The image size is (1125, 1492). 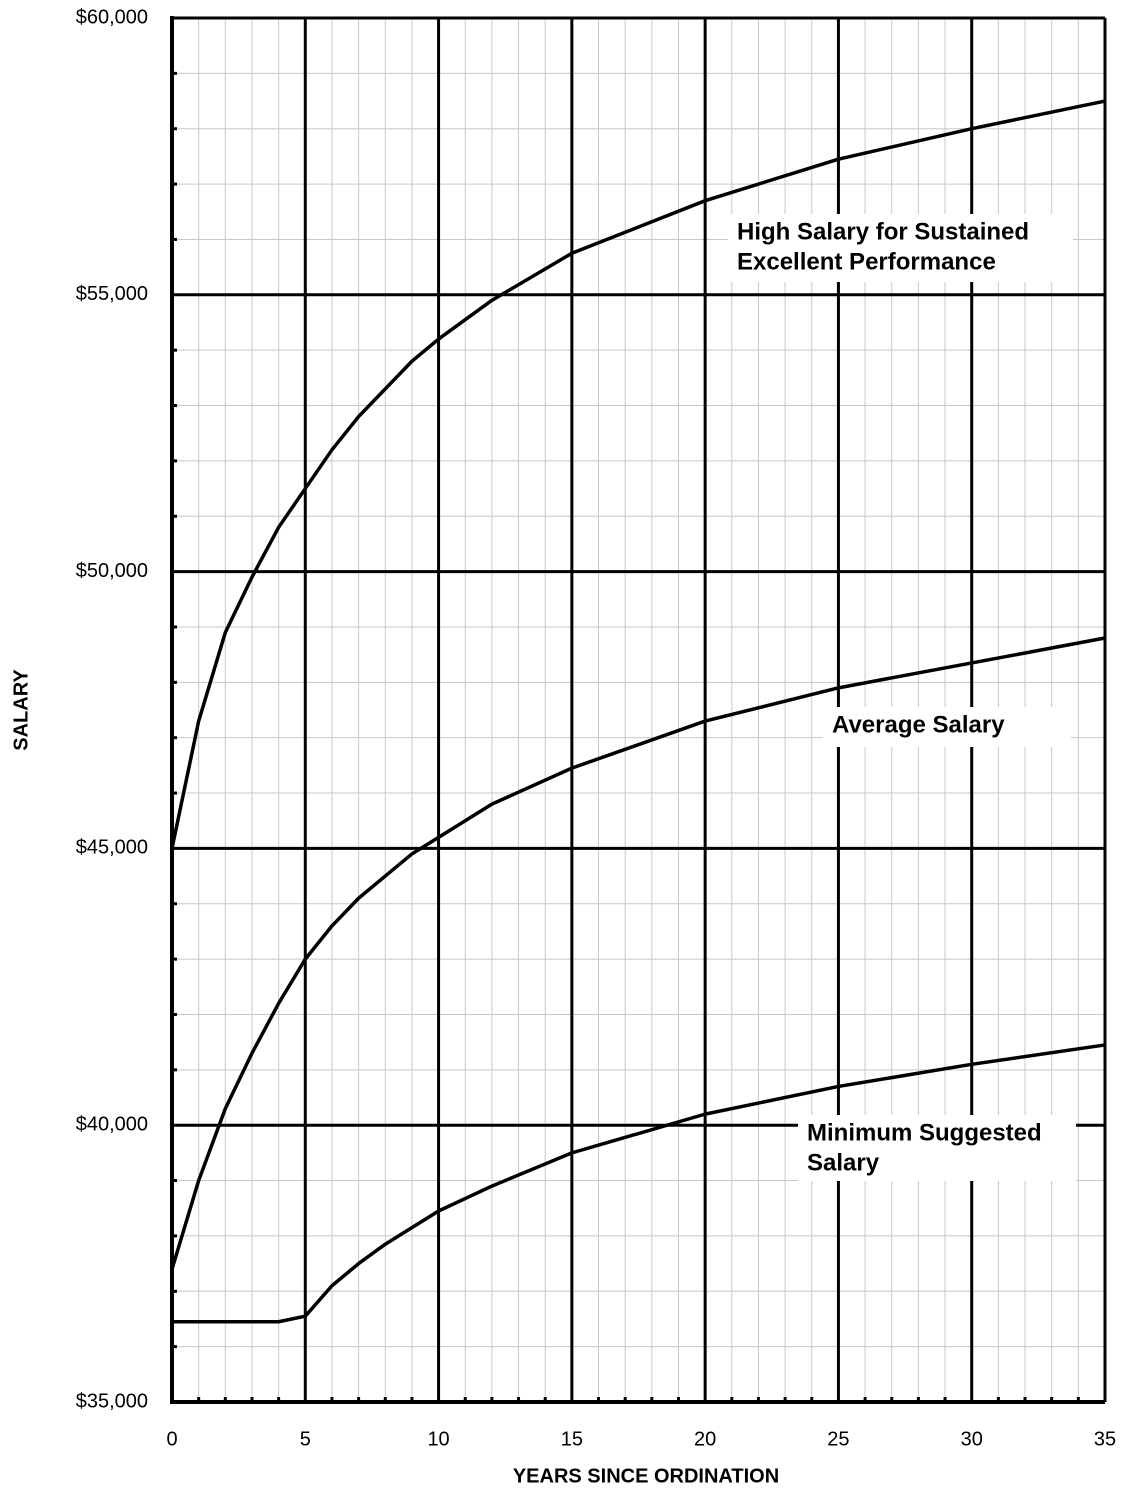 What do you see at coordinates (572, 1439) in the screenshot?
I see `x-tick-label: 15` at bounding box center [572, 1439].